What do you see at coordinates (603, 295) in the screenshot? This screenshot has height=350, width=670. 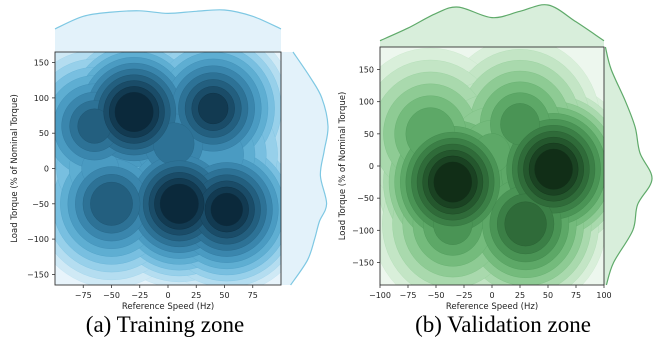 I see `x-tick-label: 100` at bounding box center [603, 295].